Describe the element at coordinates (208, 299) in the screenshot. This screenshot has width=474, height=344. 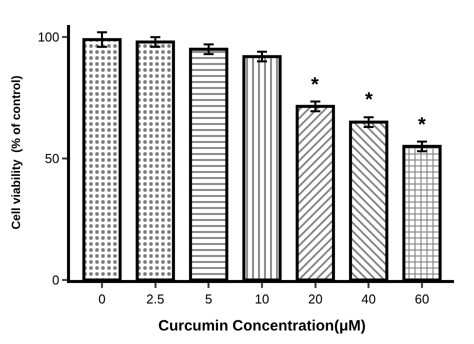
I see `x-tick-label: 5` at that location.